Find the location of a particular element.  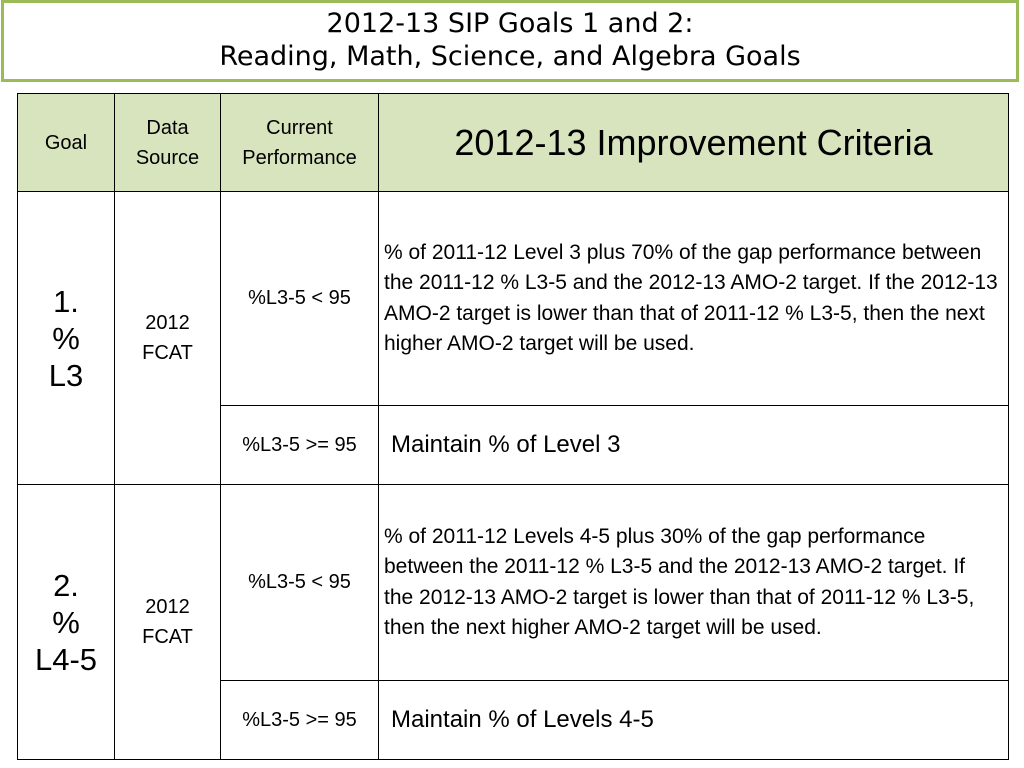

header-current-performance: Current Performance is located at coordinates (299, 142).